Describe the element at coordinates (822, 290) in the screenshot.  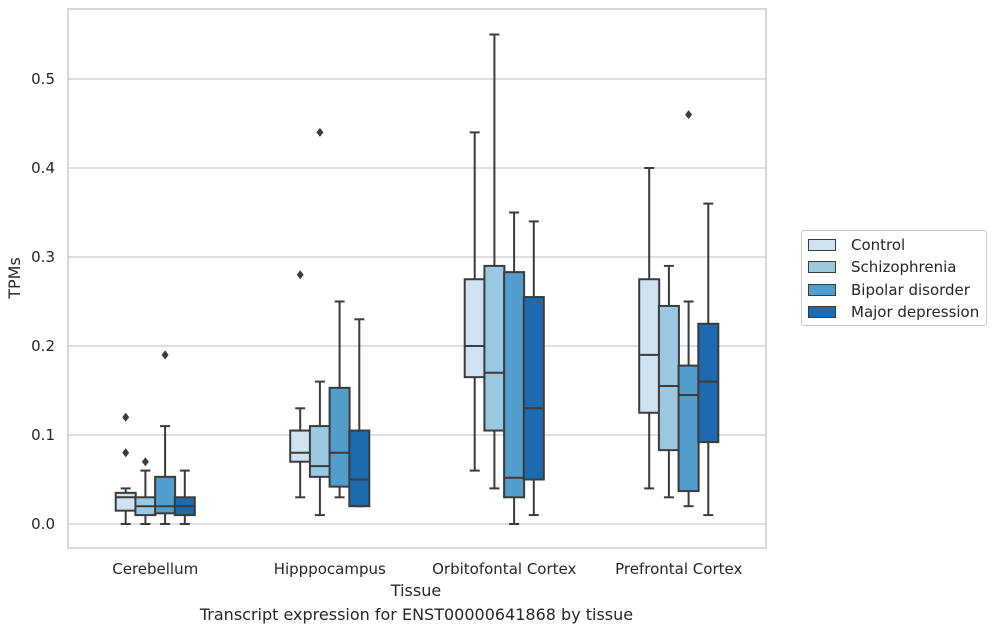
I see `legend-swatch-bipolar-disorder` at that location.